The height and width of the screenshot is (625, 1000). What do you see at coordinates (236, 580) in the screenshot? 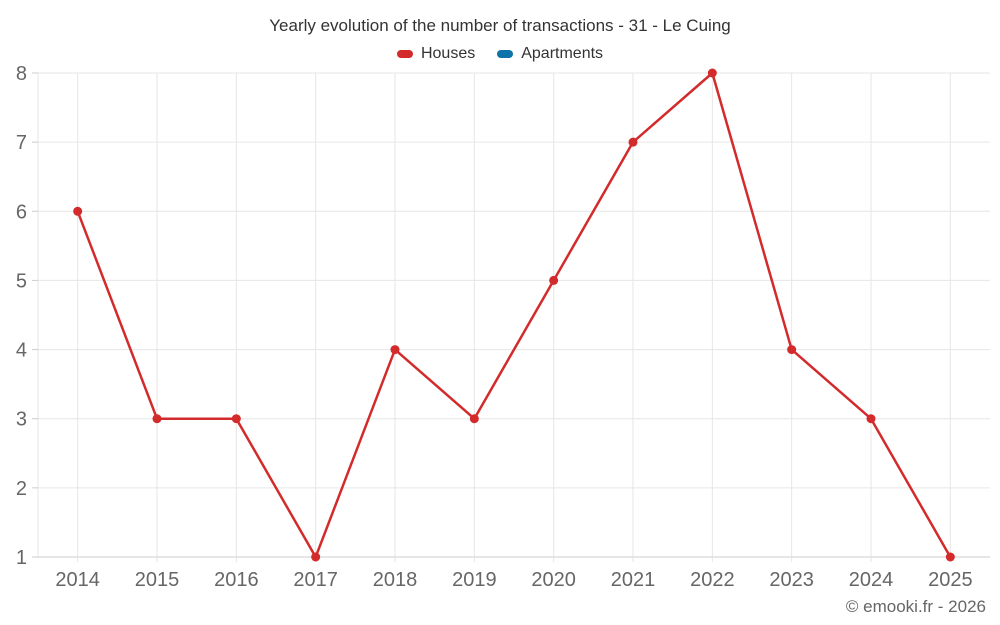
I see `svg-text: 2016` at bounding box center [236, 580].